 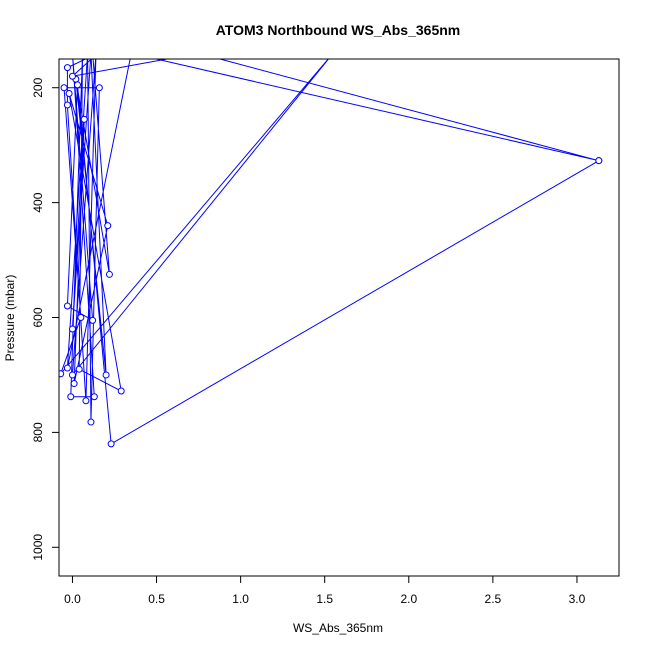 What do you see at coordinates (408, 599) in the screenshot?
I see `x-tick-label: 2.0` at bounding box center [408, 599].